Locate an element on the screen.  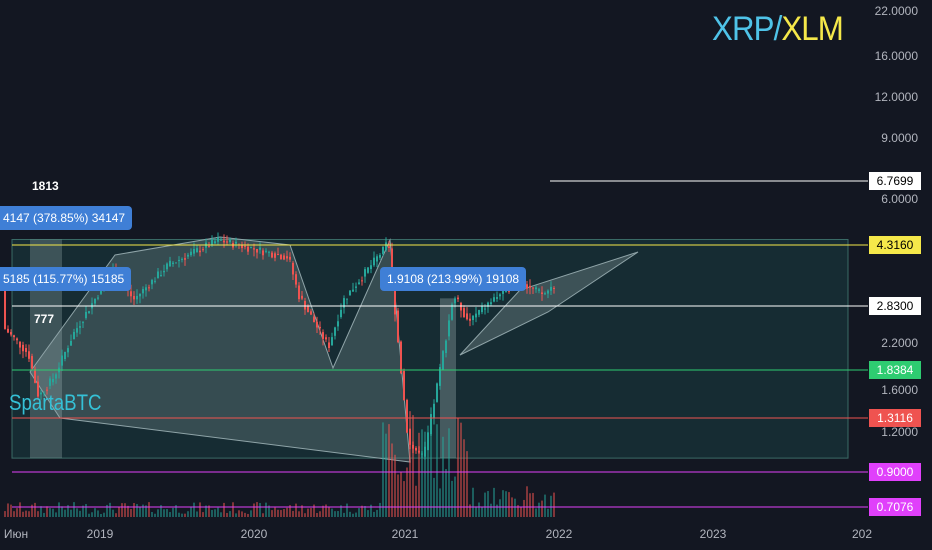
x-tick-label: 2023 is located at coordinates (713, 534).